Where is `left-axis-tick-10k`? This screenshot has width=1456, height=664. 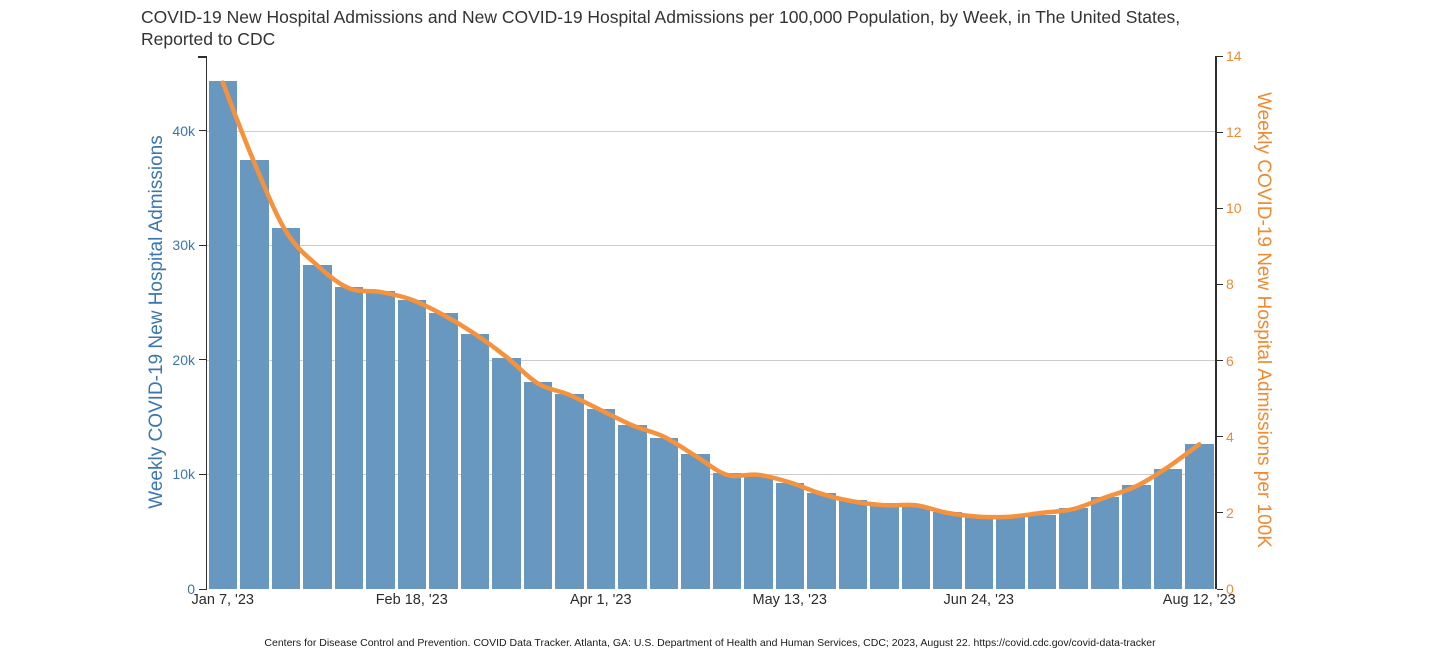
left-axis-tick-10k is located at coordinates (203, 474).